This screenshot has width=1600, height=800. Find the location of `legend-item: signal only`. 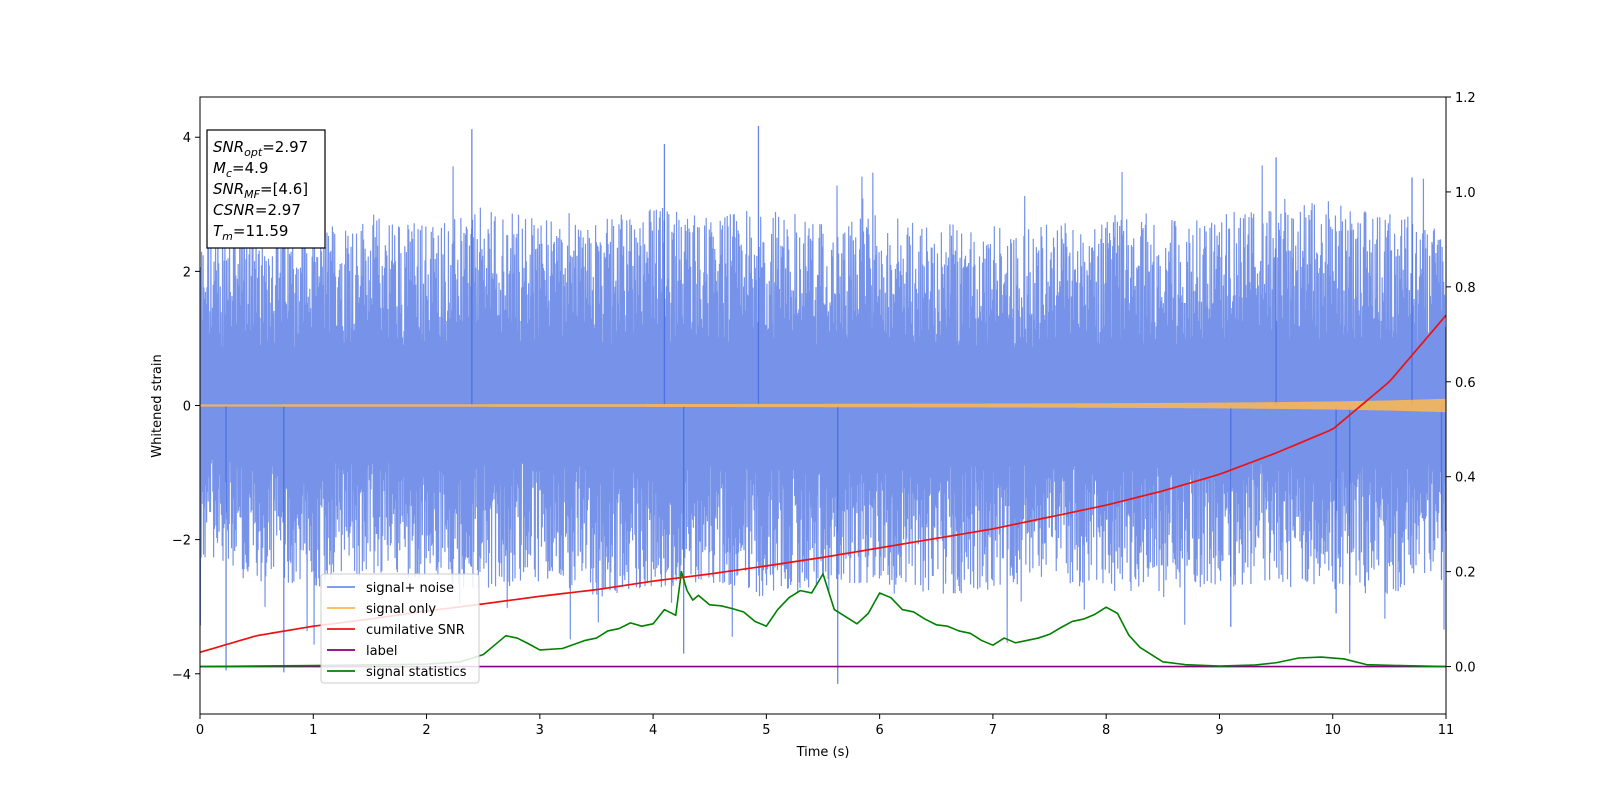

legend-item: signal only is located at coordinates (381, 609).